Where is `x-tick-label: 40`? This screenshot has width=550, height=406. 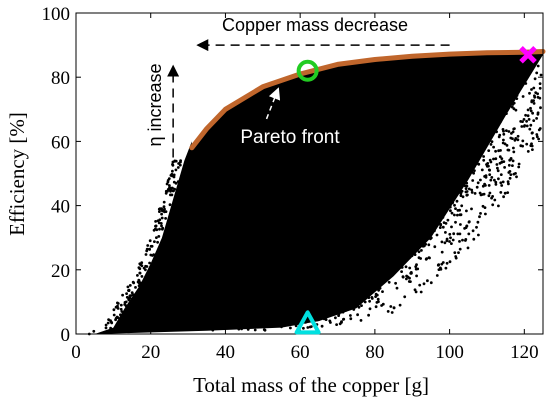
x-tick-label: 40 is located at coordinates (225, 352).